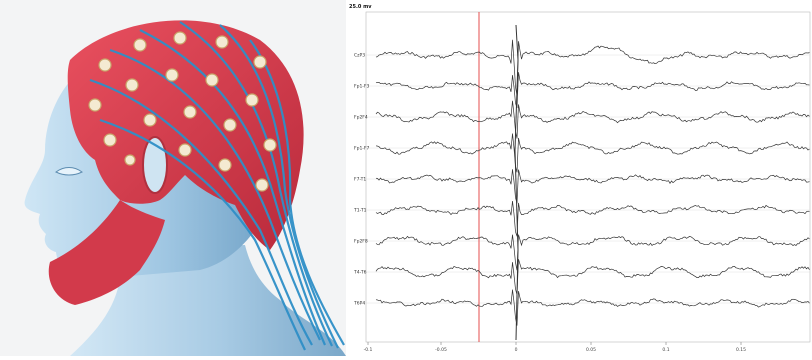 The height and width of the screenshot is (360, 812). I want to click on channel-label: Fp2F8, so click(361, 242).